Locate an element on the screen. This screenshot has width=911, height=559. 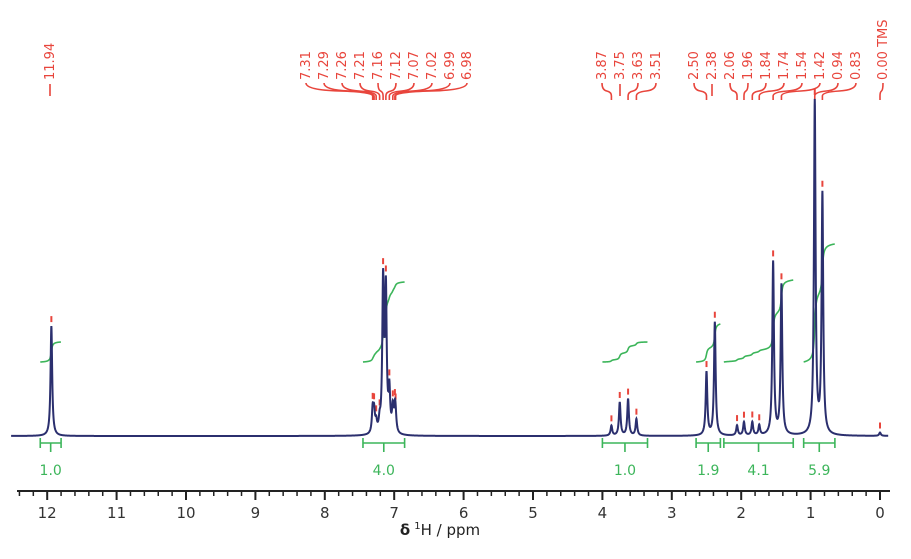
peak-label: 7.26 is located at coordinates (342, 65).